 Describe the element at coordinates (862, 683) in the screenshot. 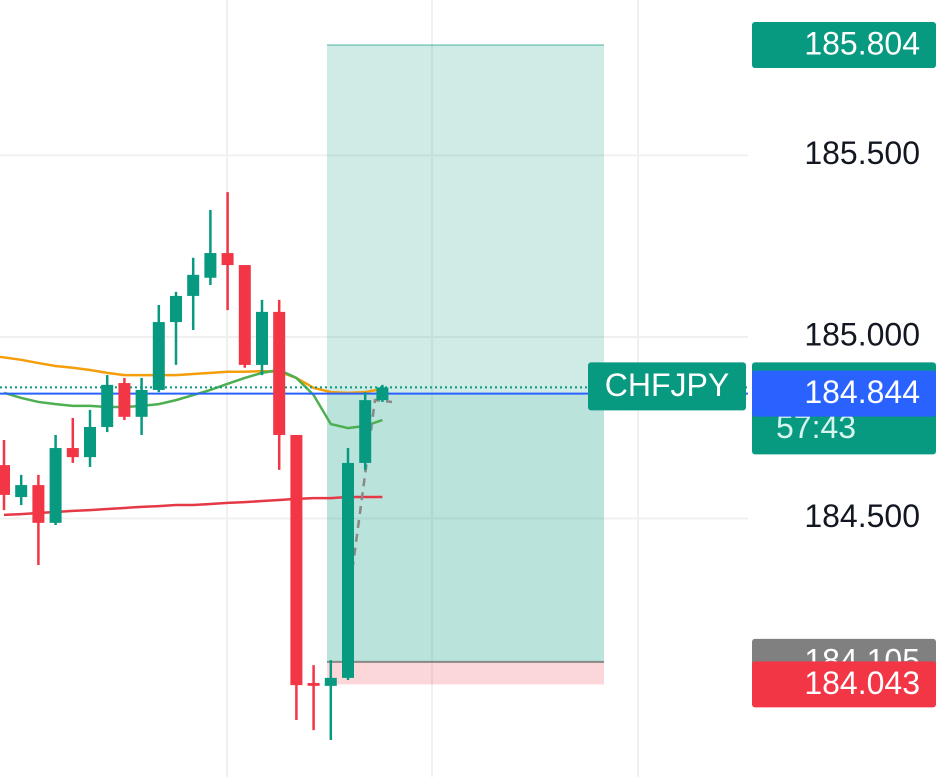

I see `stop-loss-label: 184.043` at that location.